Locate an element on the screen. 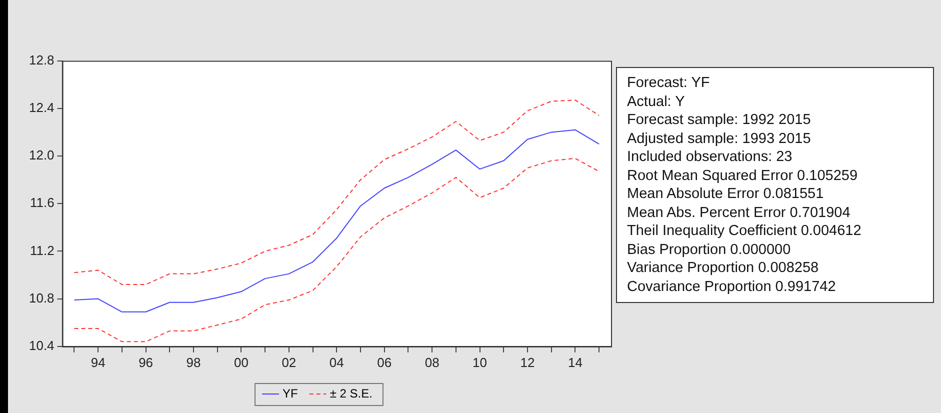 The image size is (941, 413). text: Covariance Proportion 0.991742 is located at coordinates (732, 287).